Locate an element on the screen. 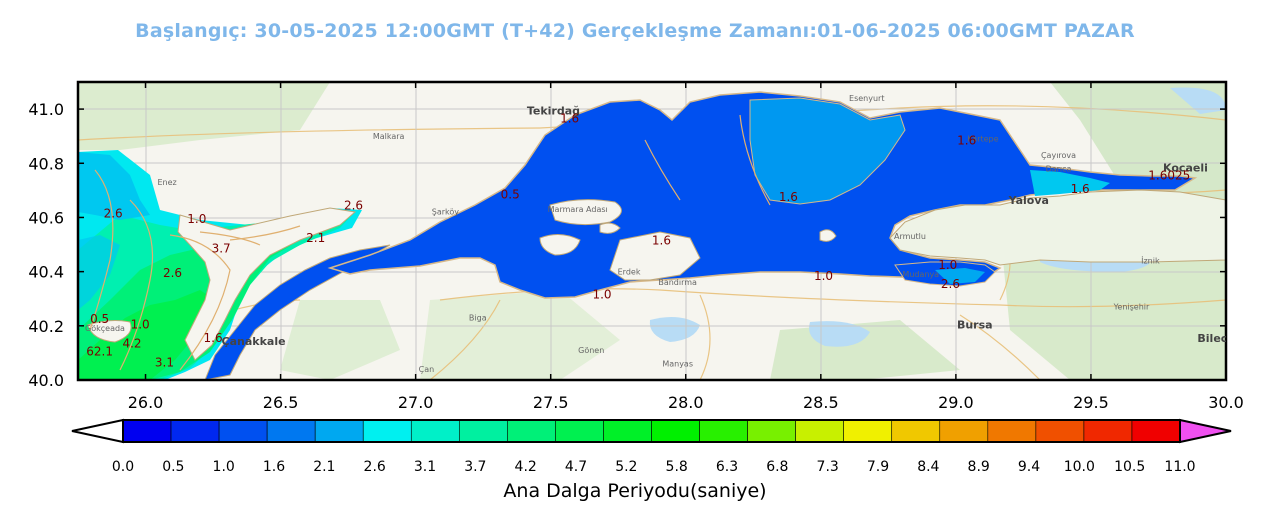 Image resolution: width=1270 pixels, height=527 pixels. colorbar-tick-label: 3.1 is located at coordinates (425, 467).